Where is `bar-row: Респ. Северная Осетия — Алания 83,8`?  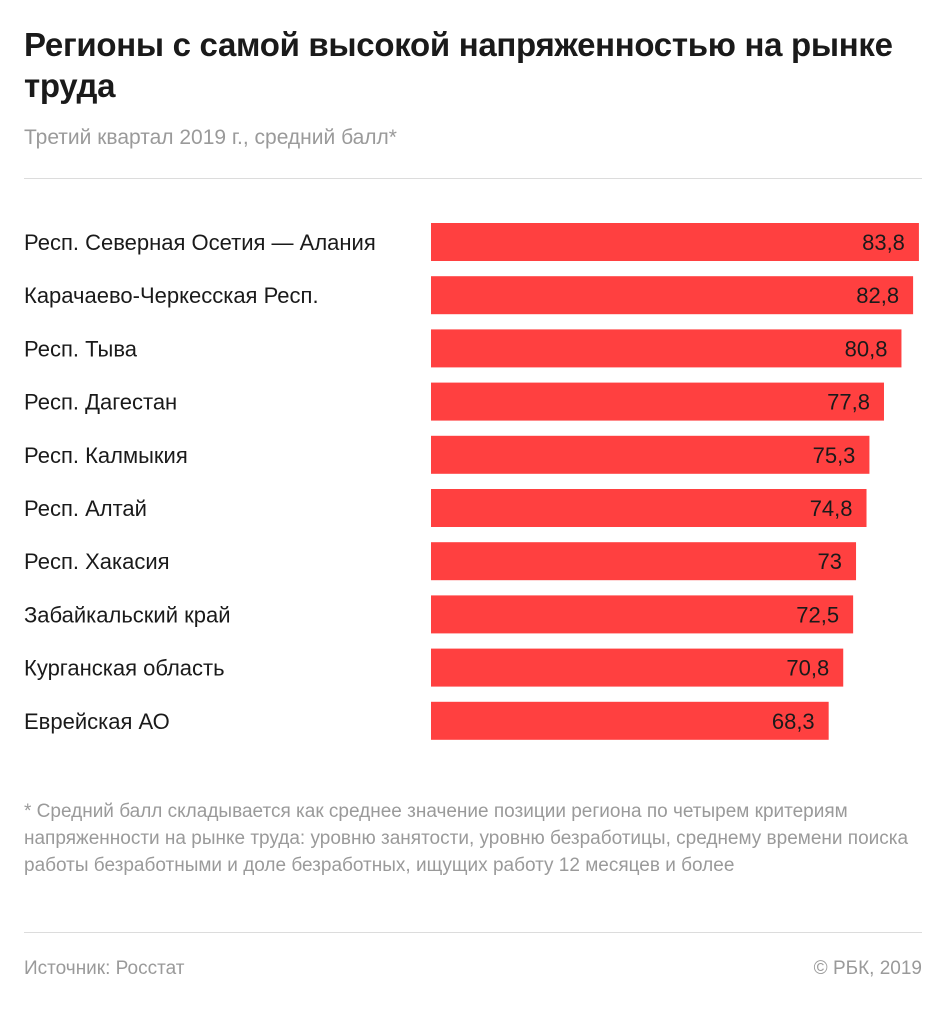 bar-row: Респ. Северная Осетия — Алания 83,8 is located at coordinates (471, 242).